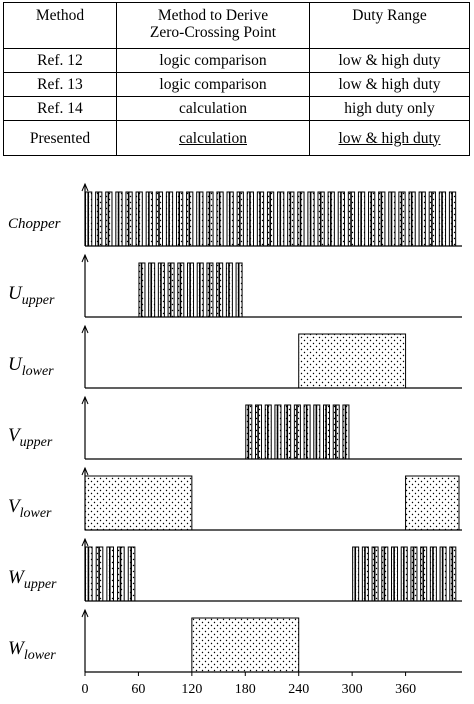 The height and width of the screenshot is (704, 474). What do you see at coordinates (352, 689) in the screenshot?
I see `x-tick-label: 300` at bounding box center [352, 689].